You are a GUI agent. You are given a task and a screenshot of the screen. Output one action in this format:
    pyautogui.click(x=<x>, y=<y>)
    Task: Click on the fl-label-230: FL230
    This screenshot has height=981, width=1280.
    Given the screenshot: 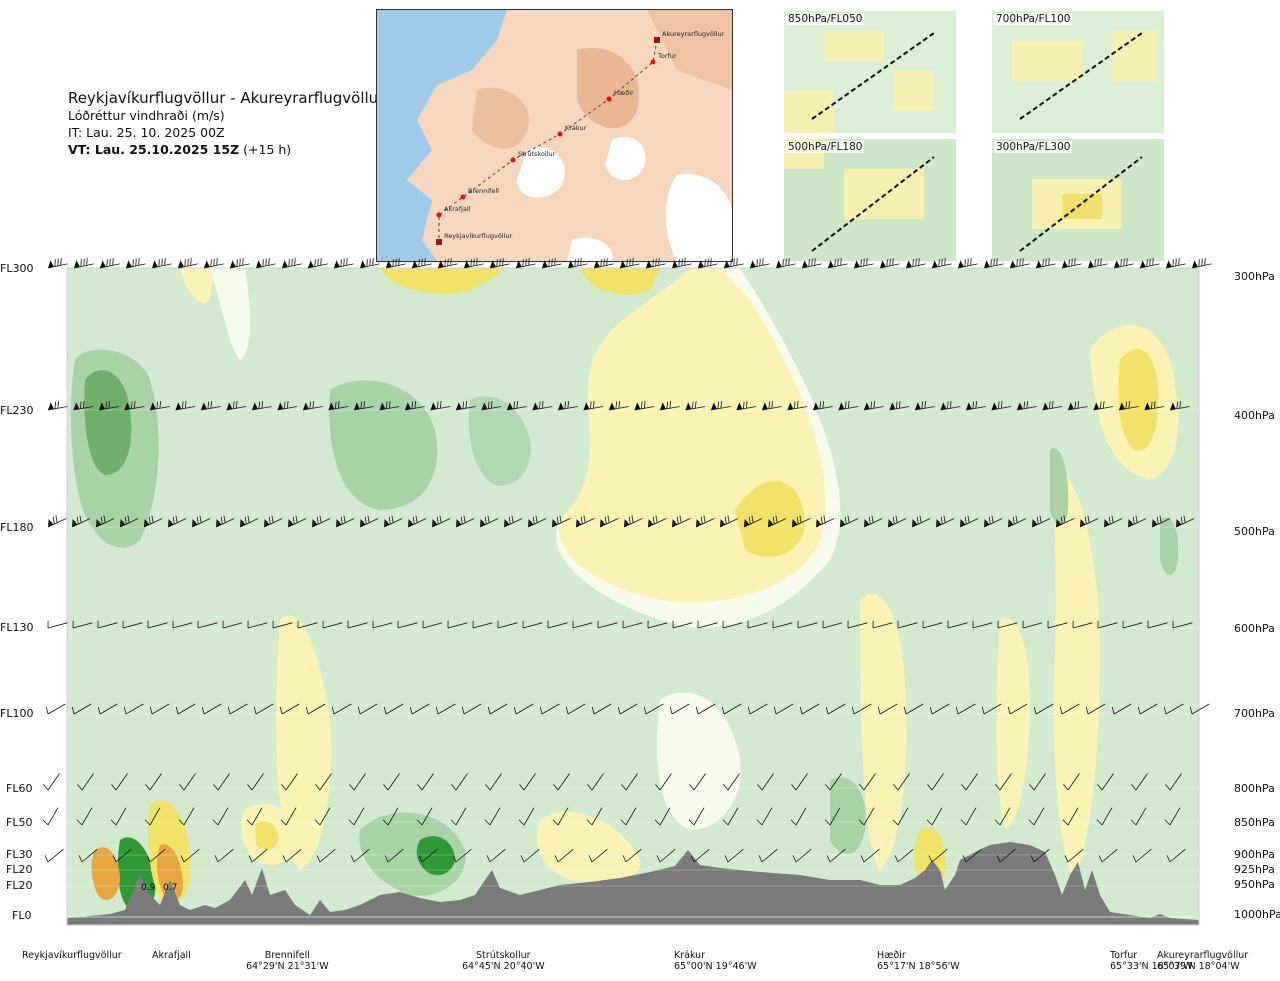 What is the action you would take?
    pyautogui.click(x=17, y=410)
    